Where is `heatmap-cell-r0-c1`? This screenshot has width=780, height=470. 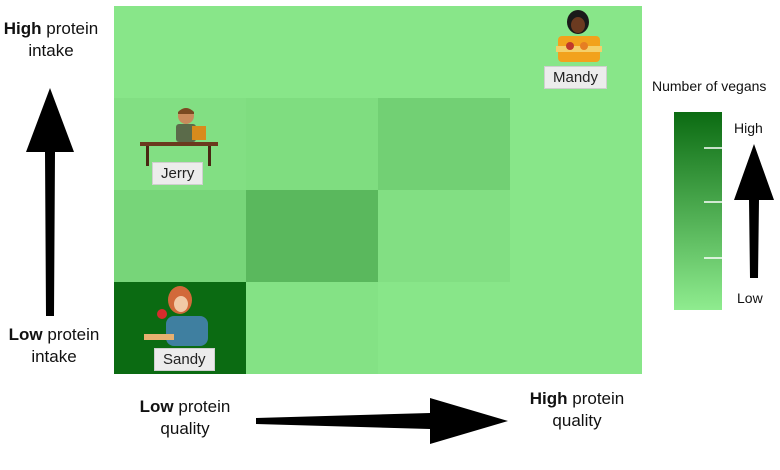
heatmap-cell-r0-c1 is located at coordinates (312, 52).